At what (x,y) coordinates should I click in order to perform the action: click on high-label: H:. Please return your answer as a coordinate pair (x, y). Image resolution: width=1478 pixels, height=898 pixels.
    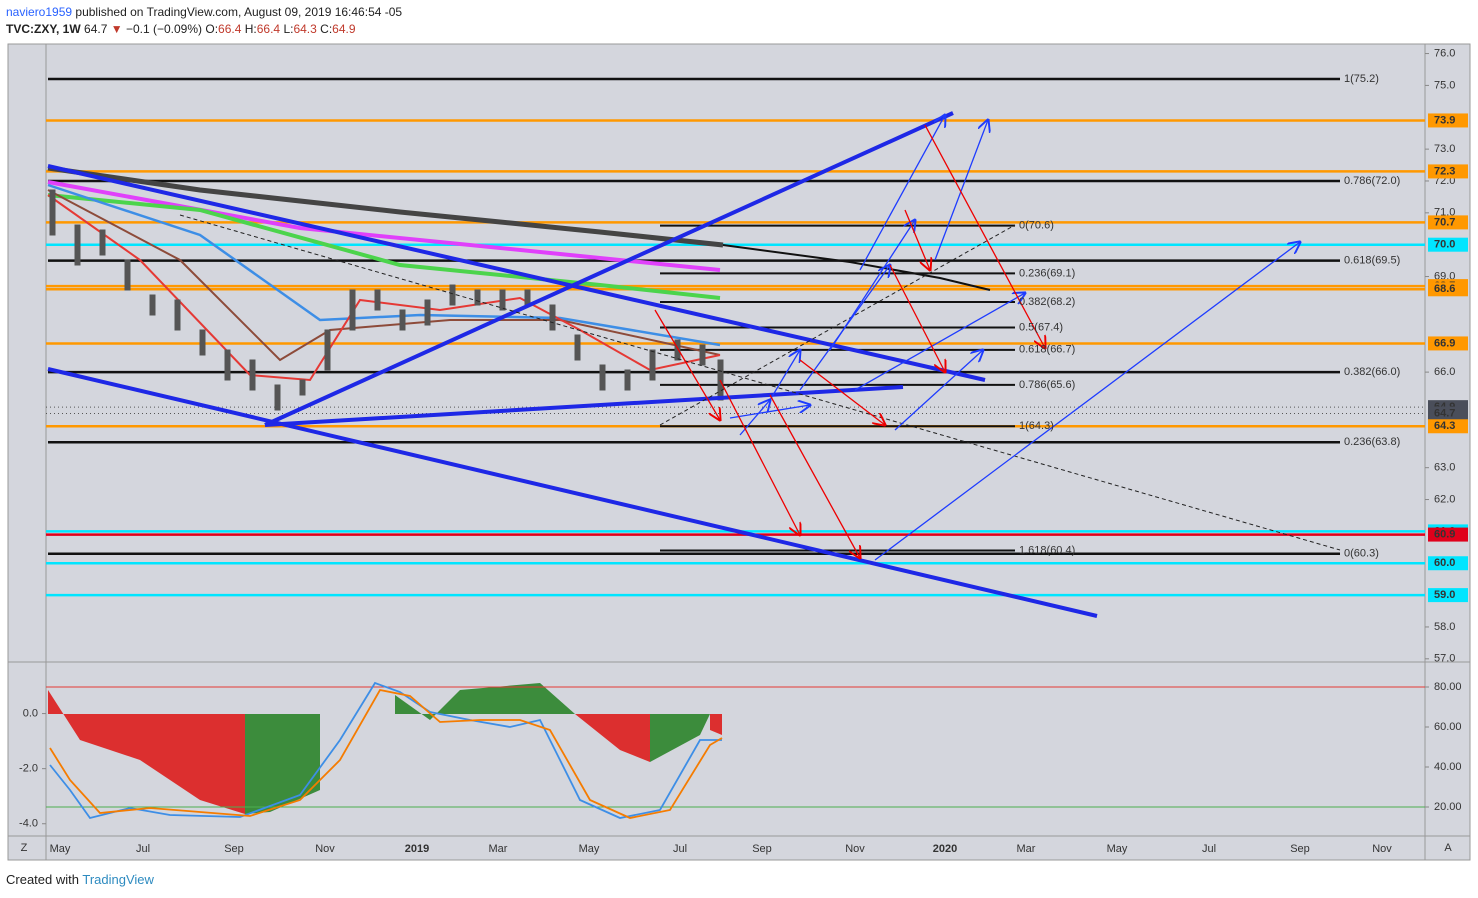
    Looking at the image, I should click on (250, 29).